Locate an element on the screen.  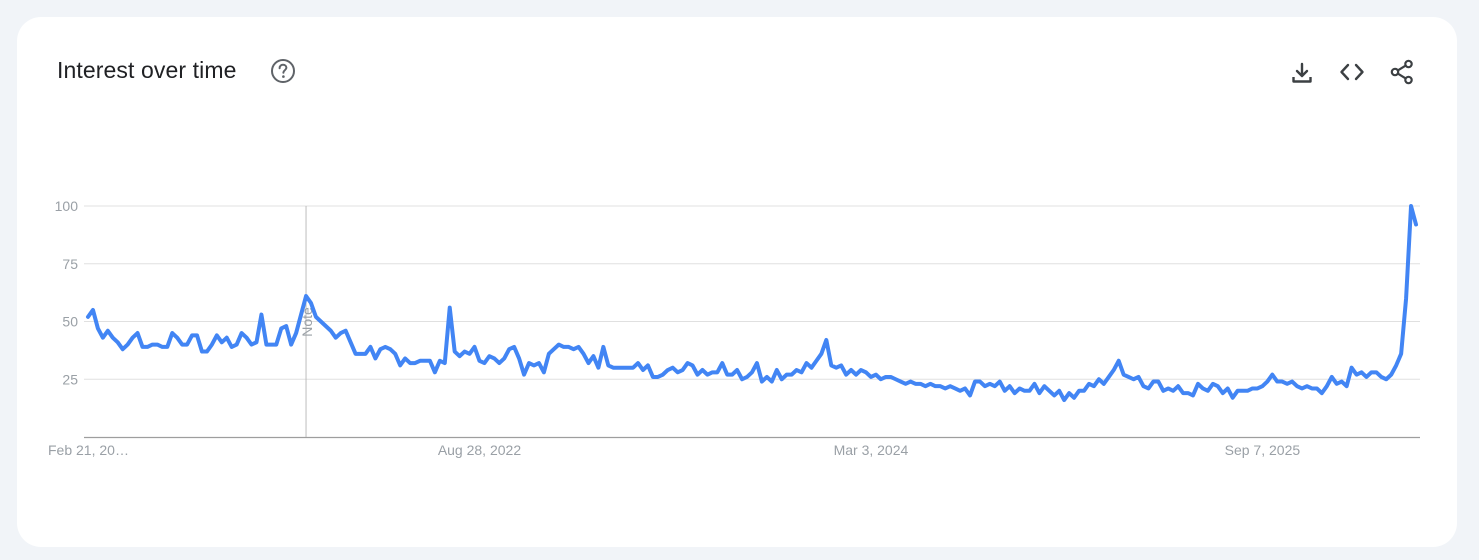
share-icon is located at coordinates (1402, 72).